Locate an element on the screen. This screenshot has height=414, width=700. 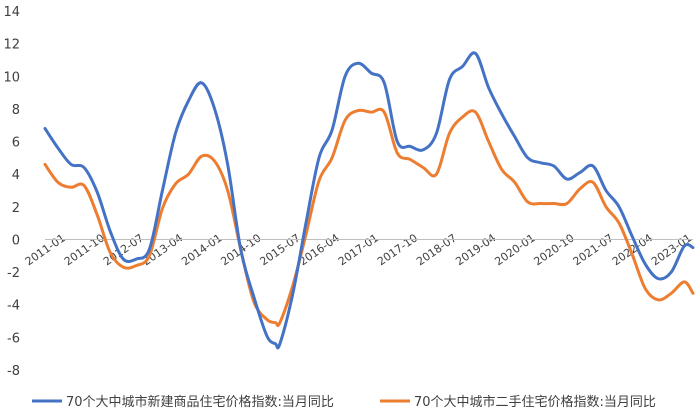
x-tick-label: 2021-07 is located at coordinates (593, 249).